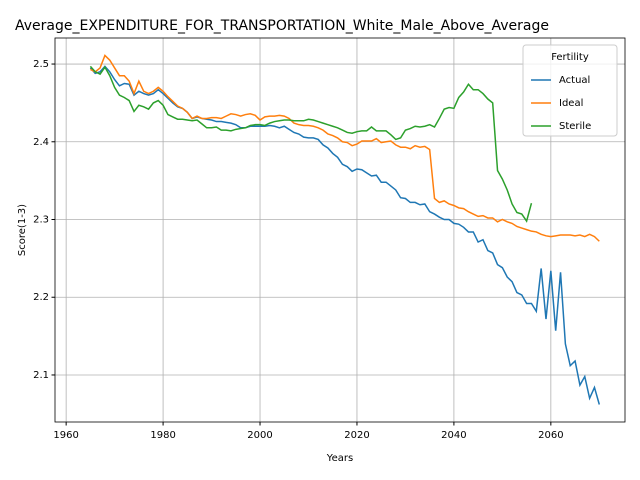  What do you see at coordinates (41, 220) in the screenshot?
I see `y-tick-label: 2.3` at bounding box center [41, 220].